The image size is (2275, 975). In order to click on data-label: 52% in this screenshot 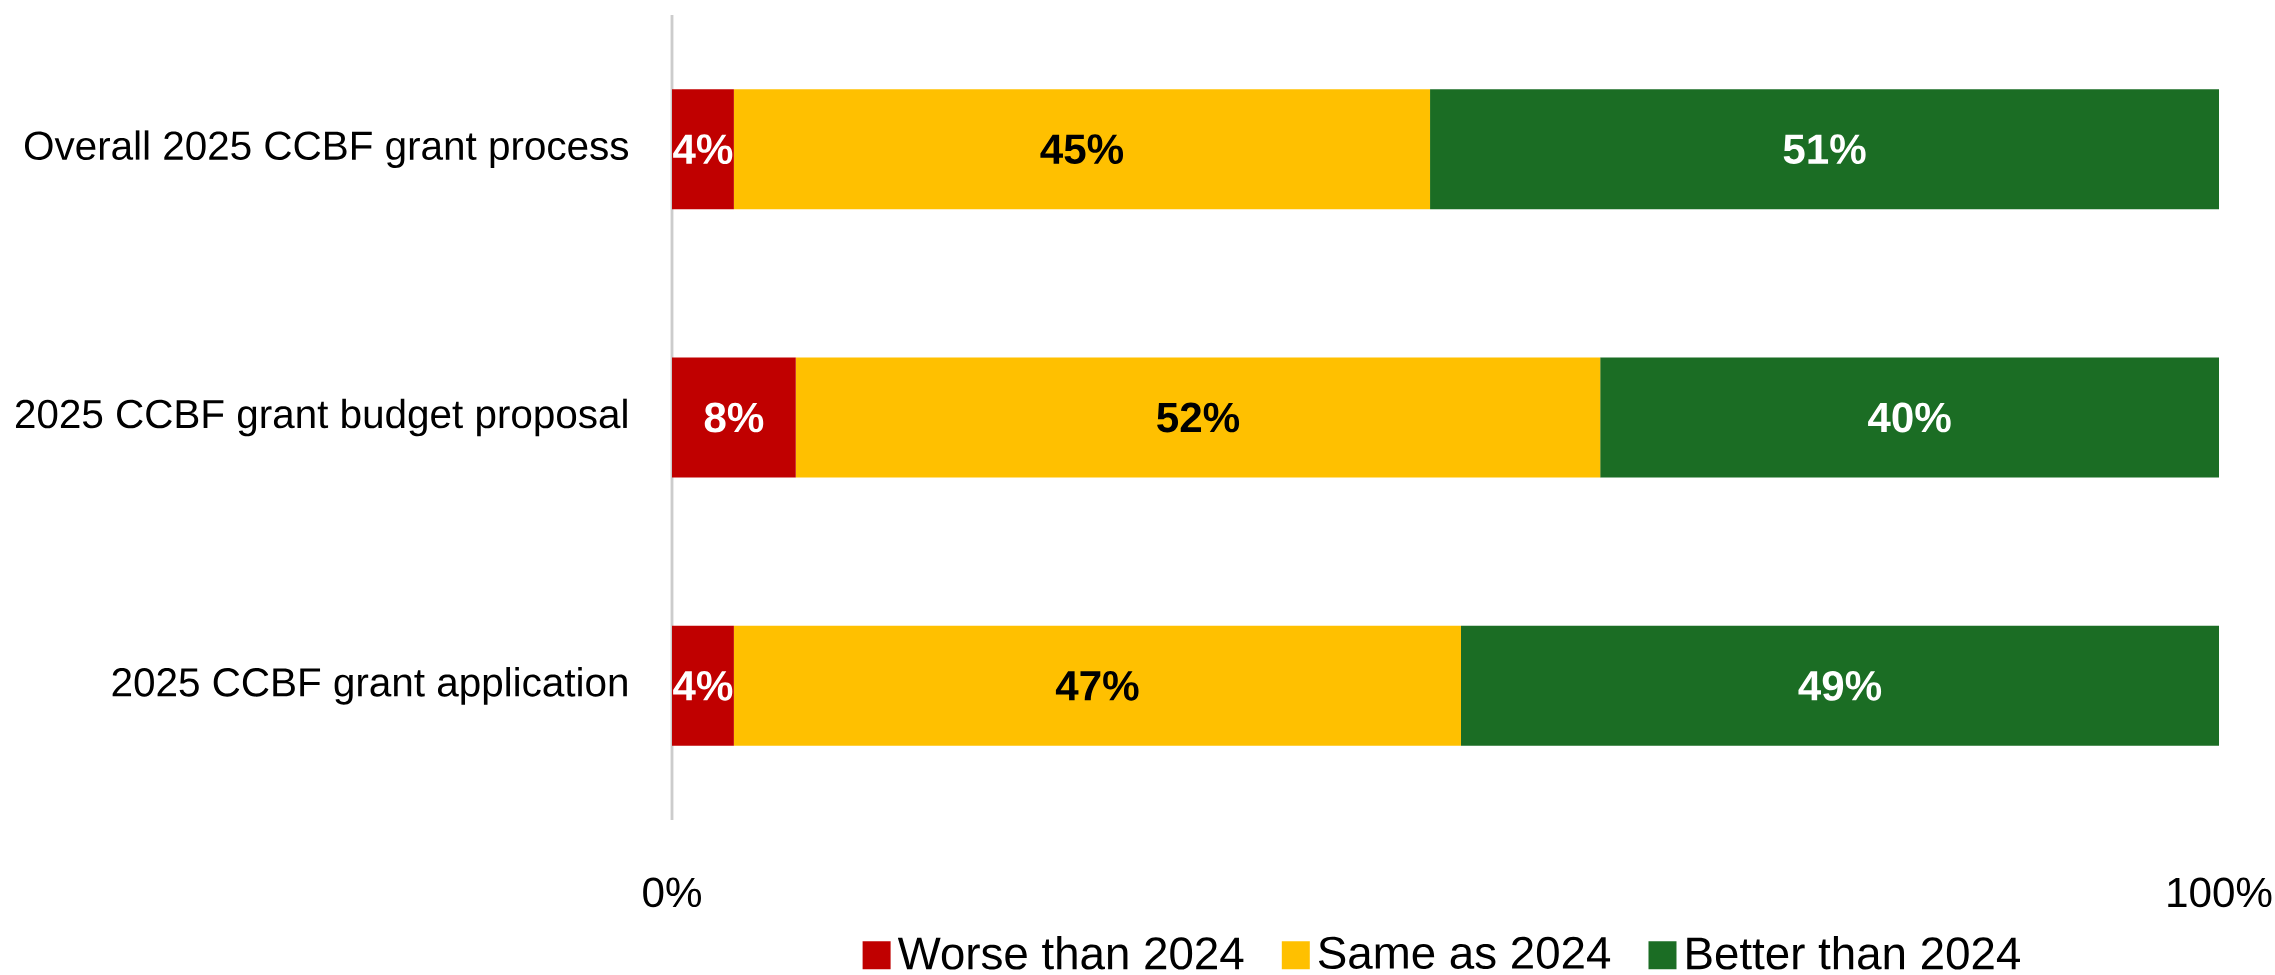, I will do `click(1198, 417)`.